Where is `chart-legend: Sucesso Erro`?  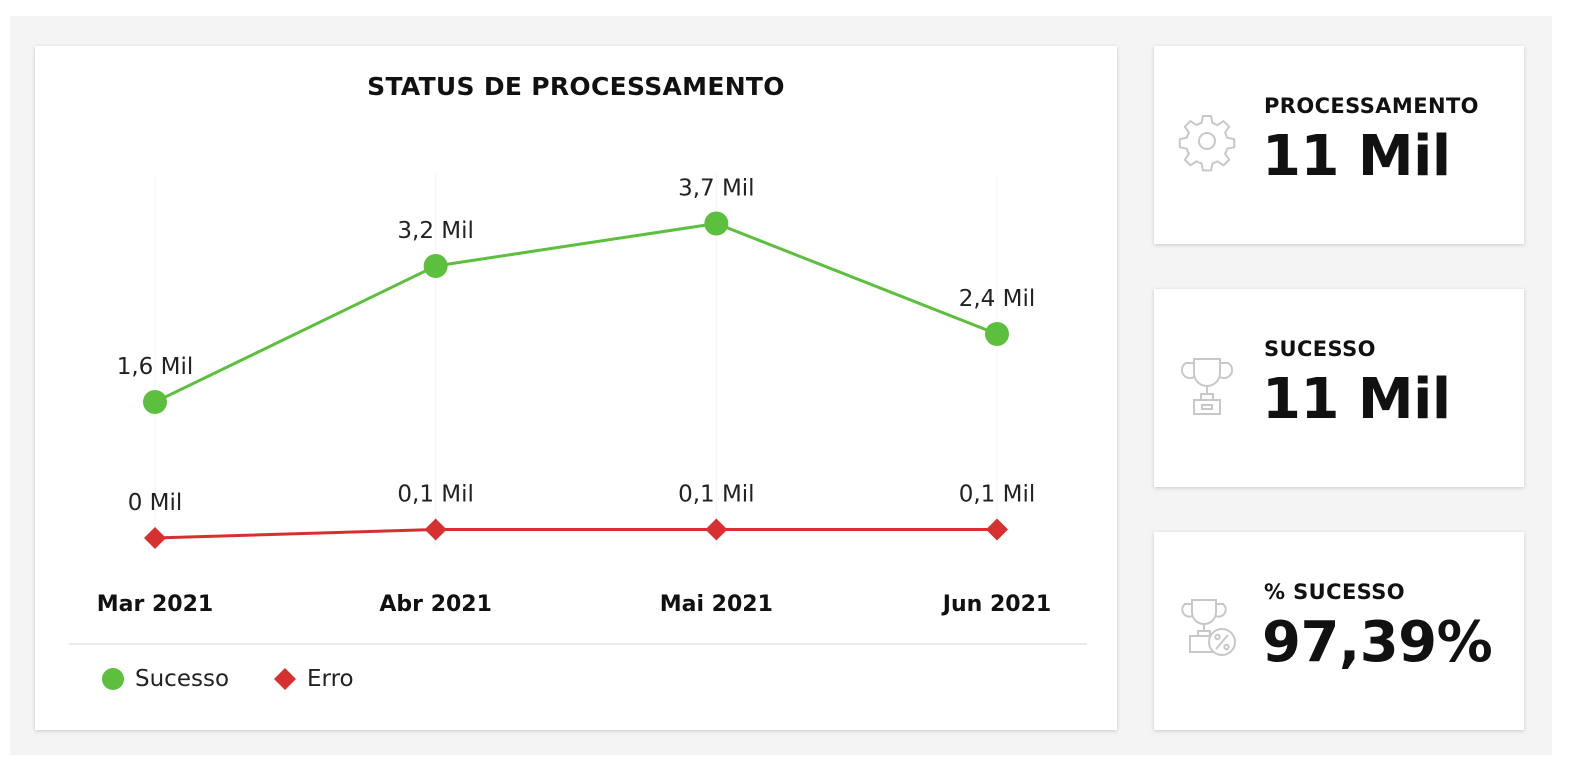
chart-legend: Sucesso Erro is located at coordinates (227, 679).